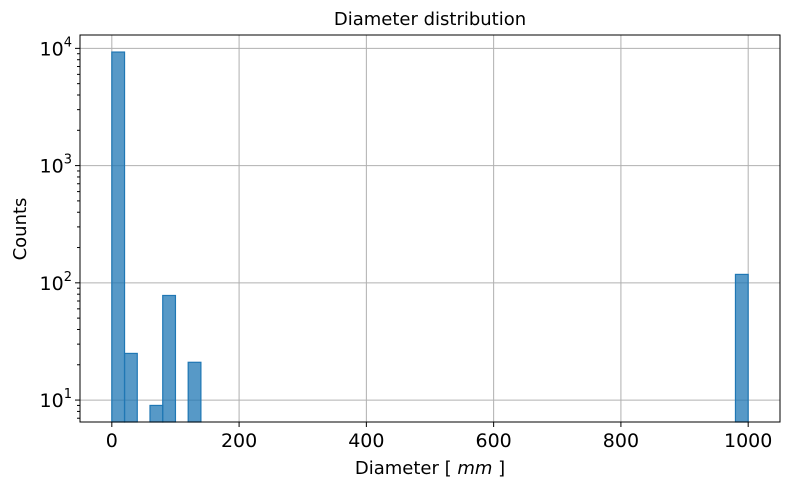 The image size is (790, 490). What do you see at coordinates (621, 441) in the screenshot?
I see `x-tick-label: 800` at bounding box center [621, 441].